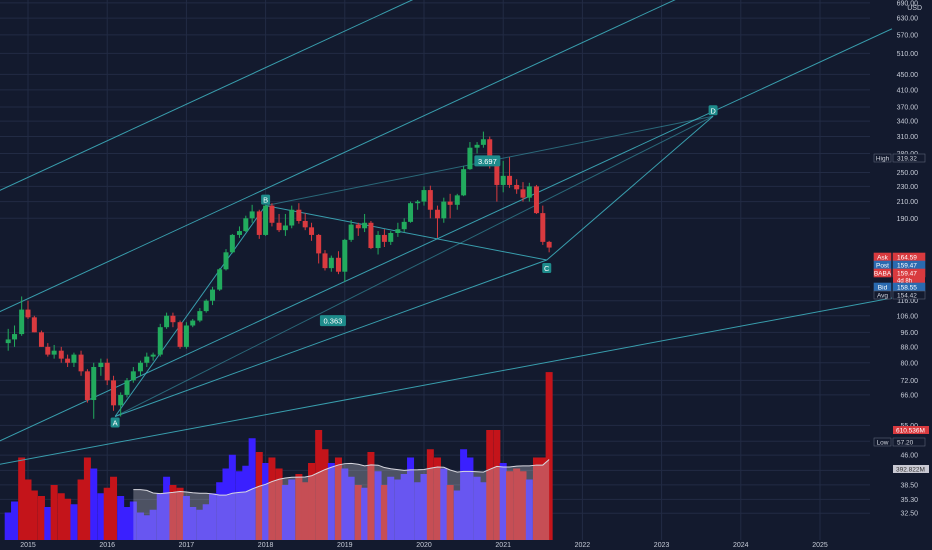  What do you see at coordinates (28, 545) in the screenshot?
I see `time-tick-label: 2015` at bounding box center [28, 545].